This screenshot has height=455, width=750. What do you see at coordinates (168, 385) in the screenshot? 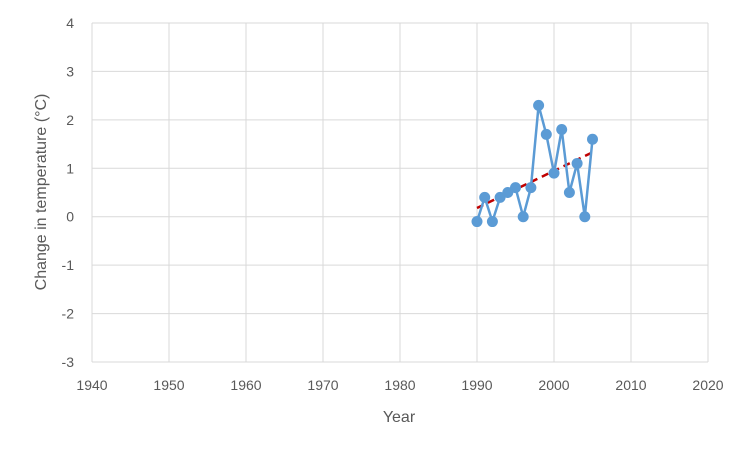
I see `x-tick-label: 1950` at bounding box center [168, 385].